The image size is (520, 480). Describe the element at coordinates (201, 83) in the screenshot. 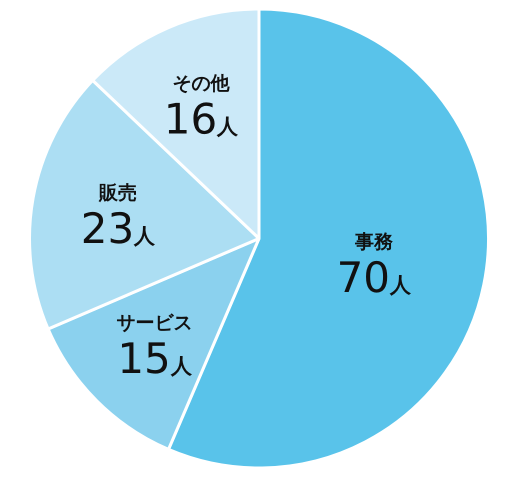

I see `slice-label: その他` at that location.